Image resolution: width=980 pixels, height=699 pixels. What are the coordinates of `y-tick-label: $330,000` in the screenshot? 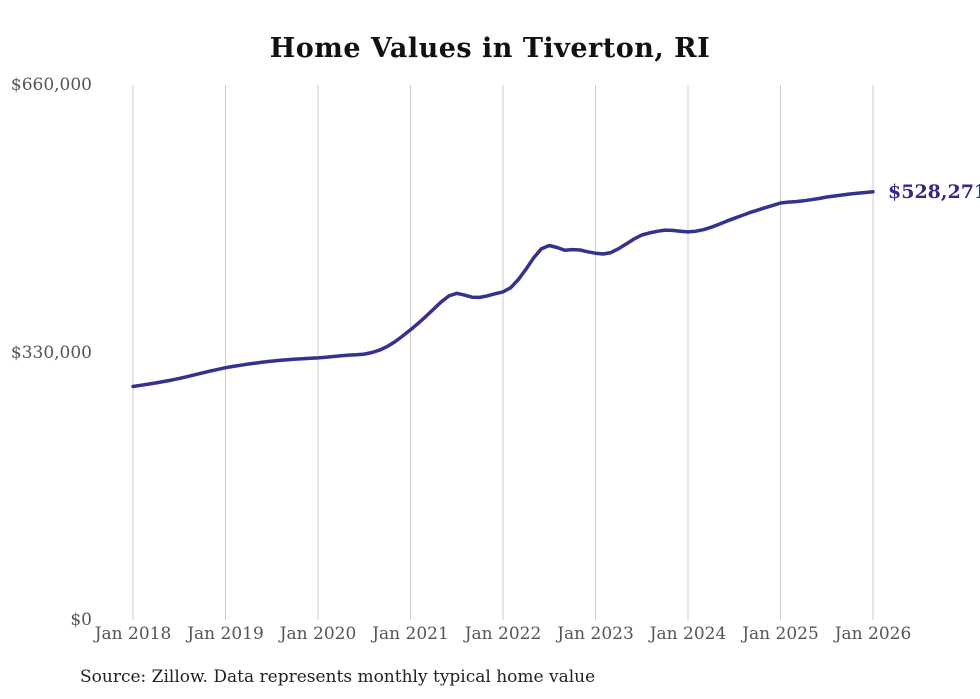 It's located at (51, 352).